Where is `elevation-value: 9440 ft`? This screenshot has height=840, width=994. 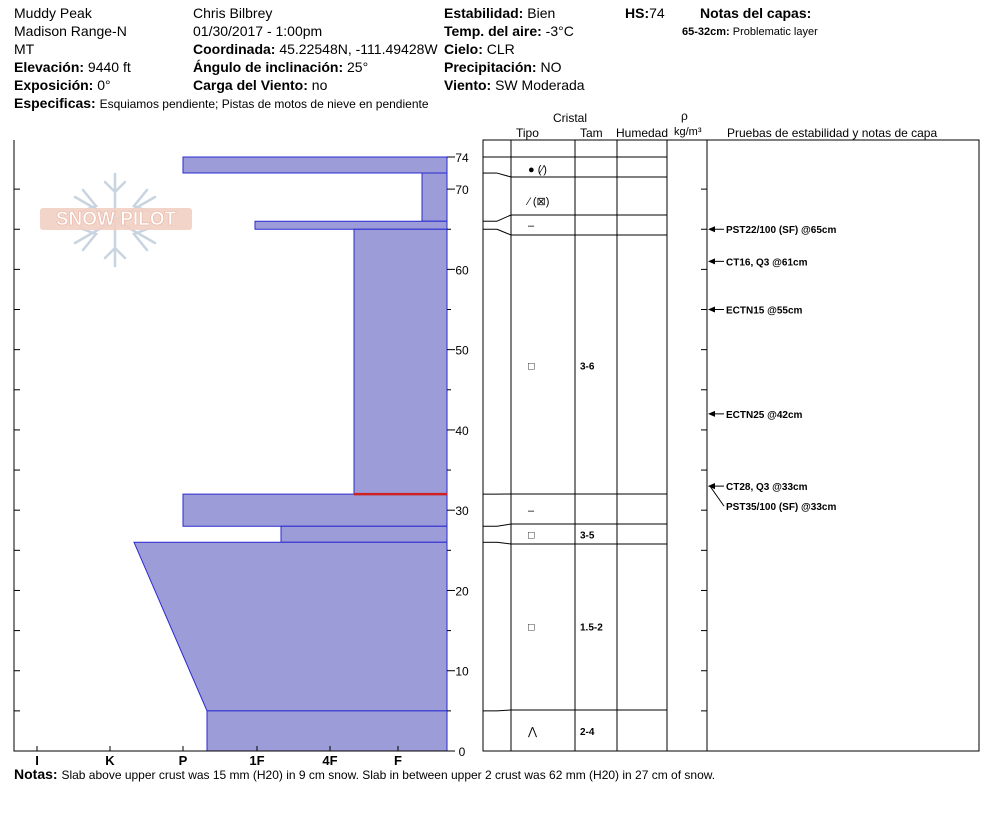
elevation-value: 9440 ft is located at coordinates (109, 67).